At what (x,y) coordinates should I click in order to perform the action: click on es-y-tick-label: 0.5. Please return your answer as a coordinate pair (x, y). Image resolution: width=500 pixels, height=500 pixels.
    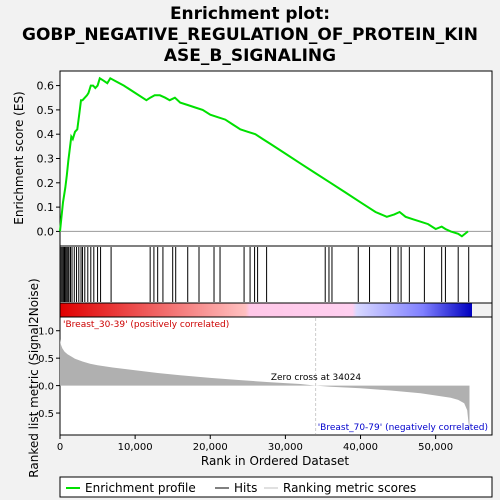
    Looking at the image, I should click on (46, 110).